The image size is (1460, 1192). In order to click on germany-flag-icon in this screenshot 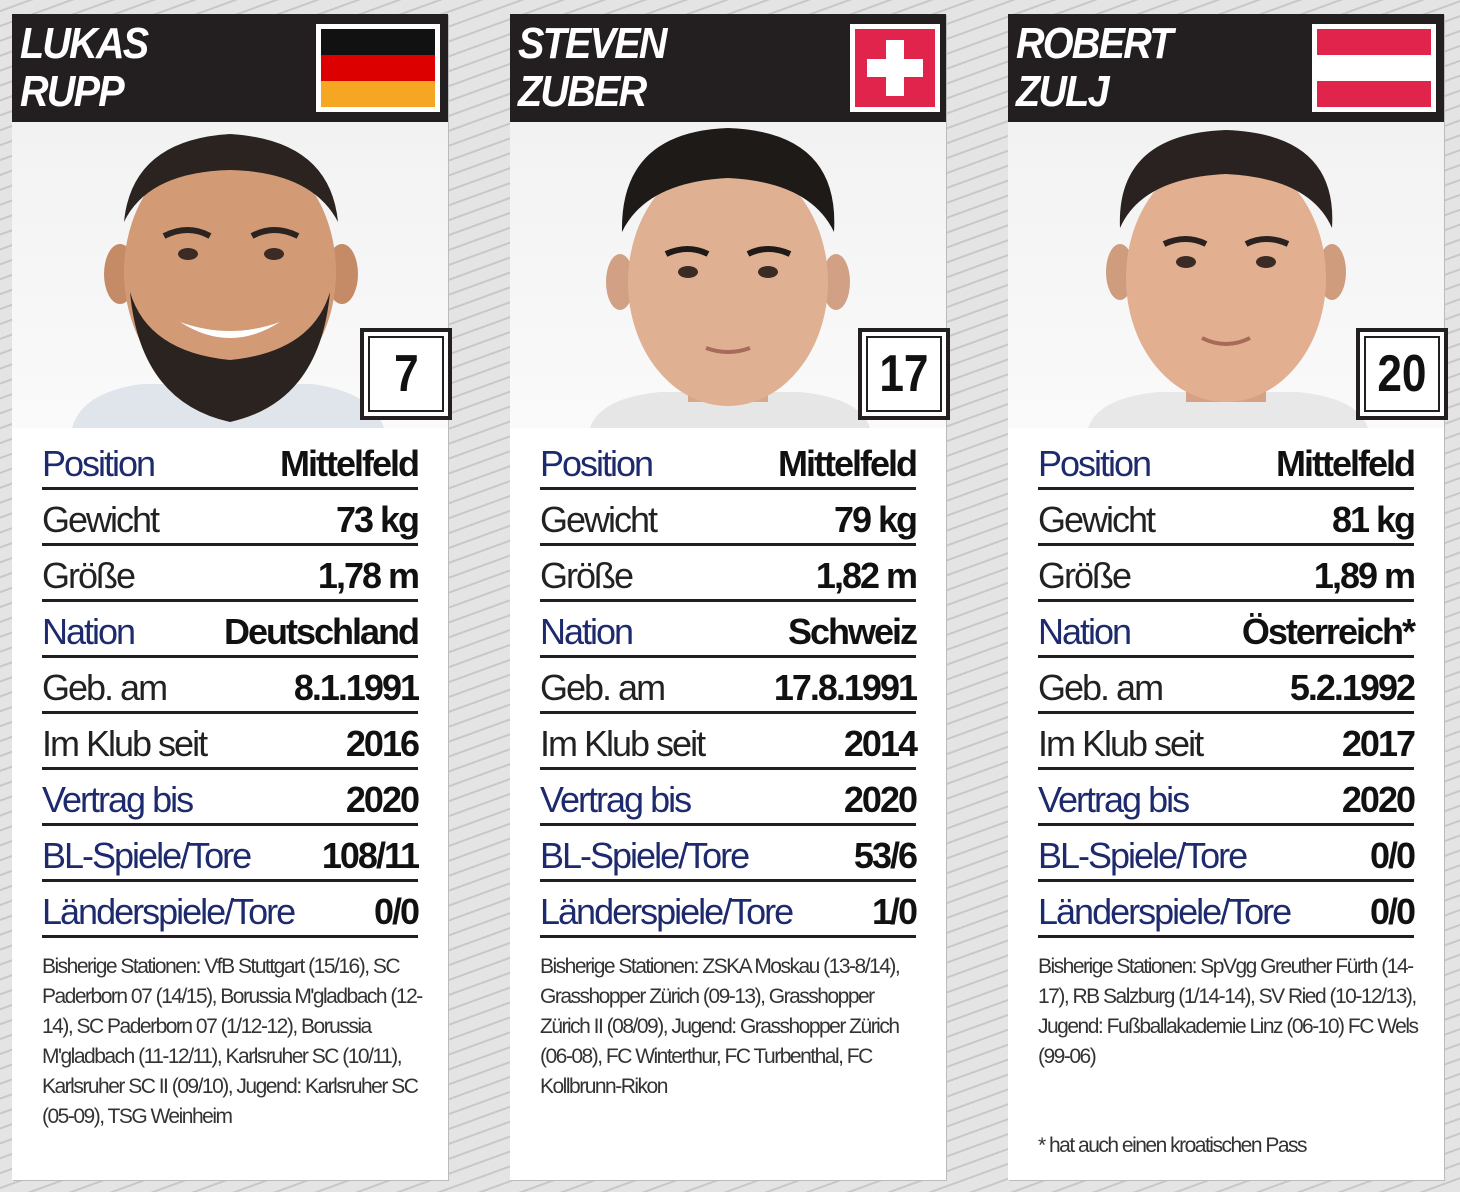, I will do `click(378, 68)`.